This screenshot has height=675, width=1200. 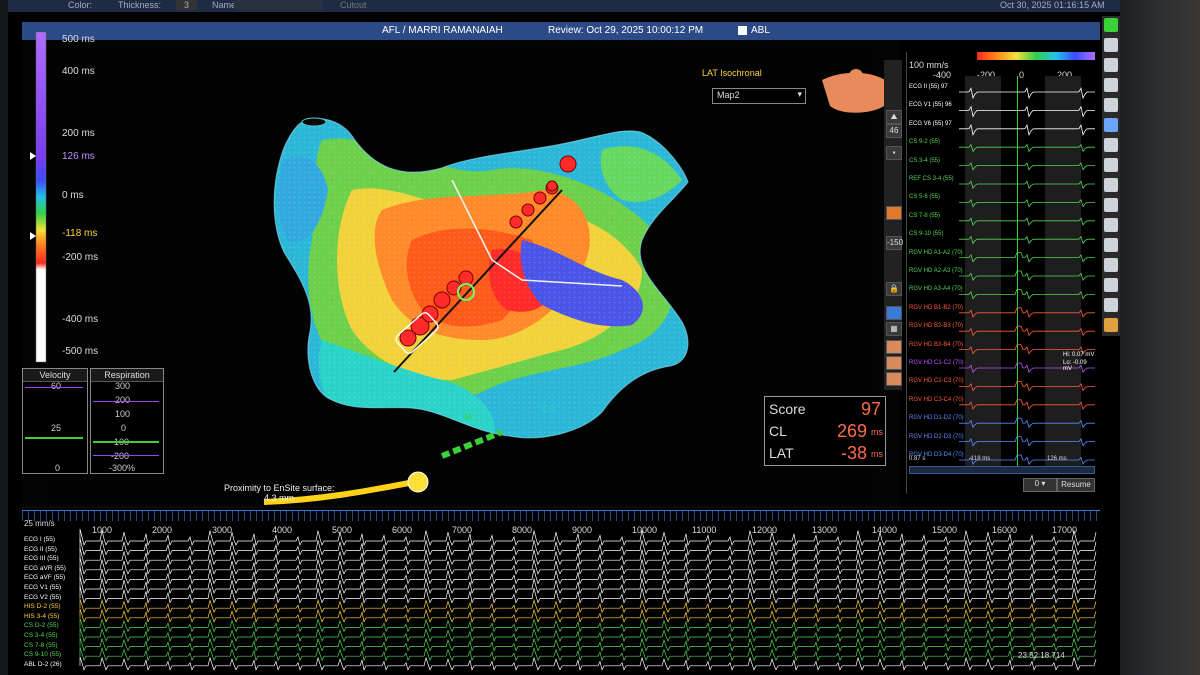 What do you see at coordinates (936, 363) in the screenshot?
I see `egm-channel-label: RGV HD C1-C2 (70)` at bounding box center [936, 363].